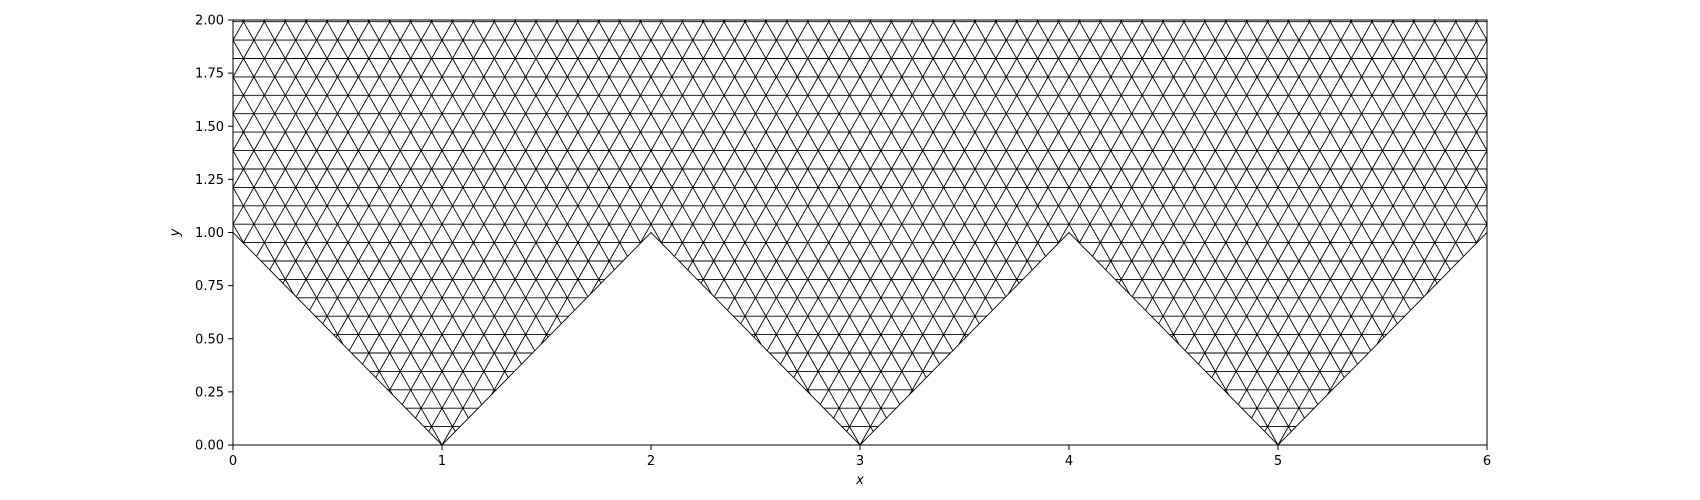  I want to click on x-tick-label: 4, so click(1069, 461).